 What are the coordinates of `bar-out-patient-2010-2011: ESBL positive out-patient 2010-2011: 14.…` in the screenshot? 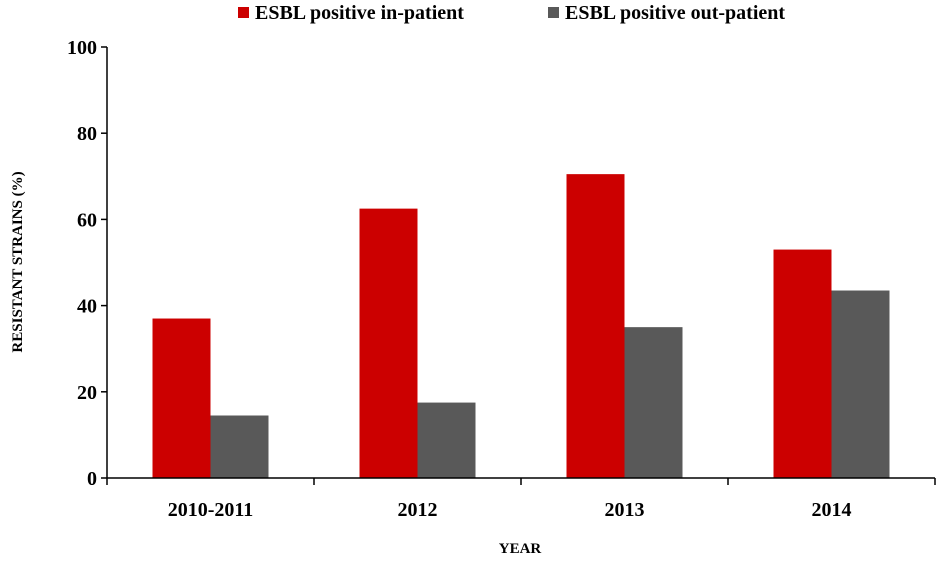 It's located at (239, 446).